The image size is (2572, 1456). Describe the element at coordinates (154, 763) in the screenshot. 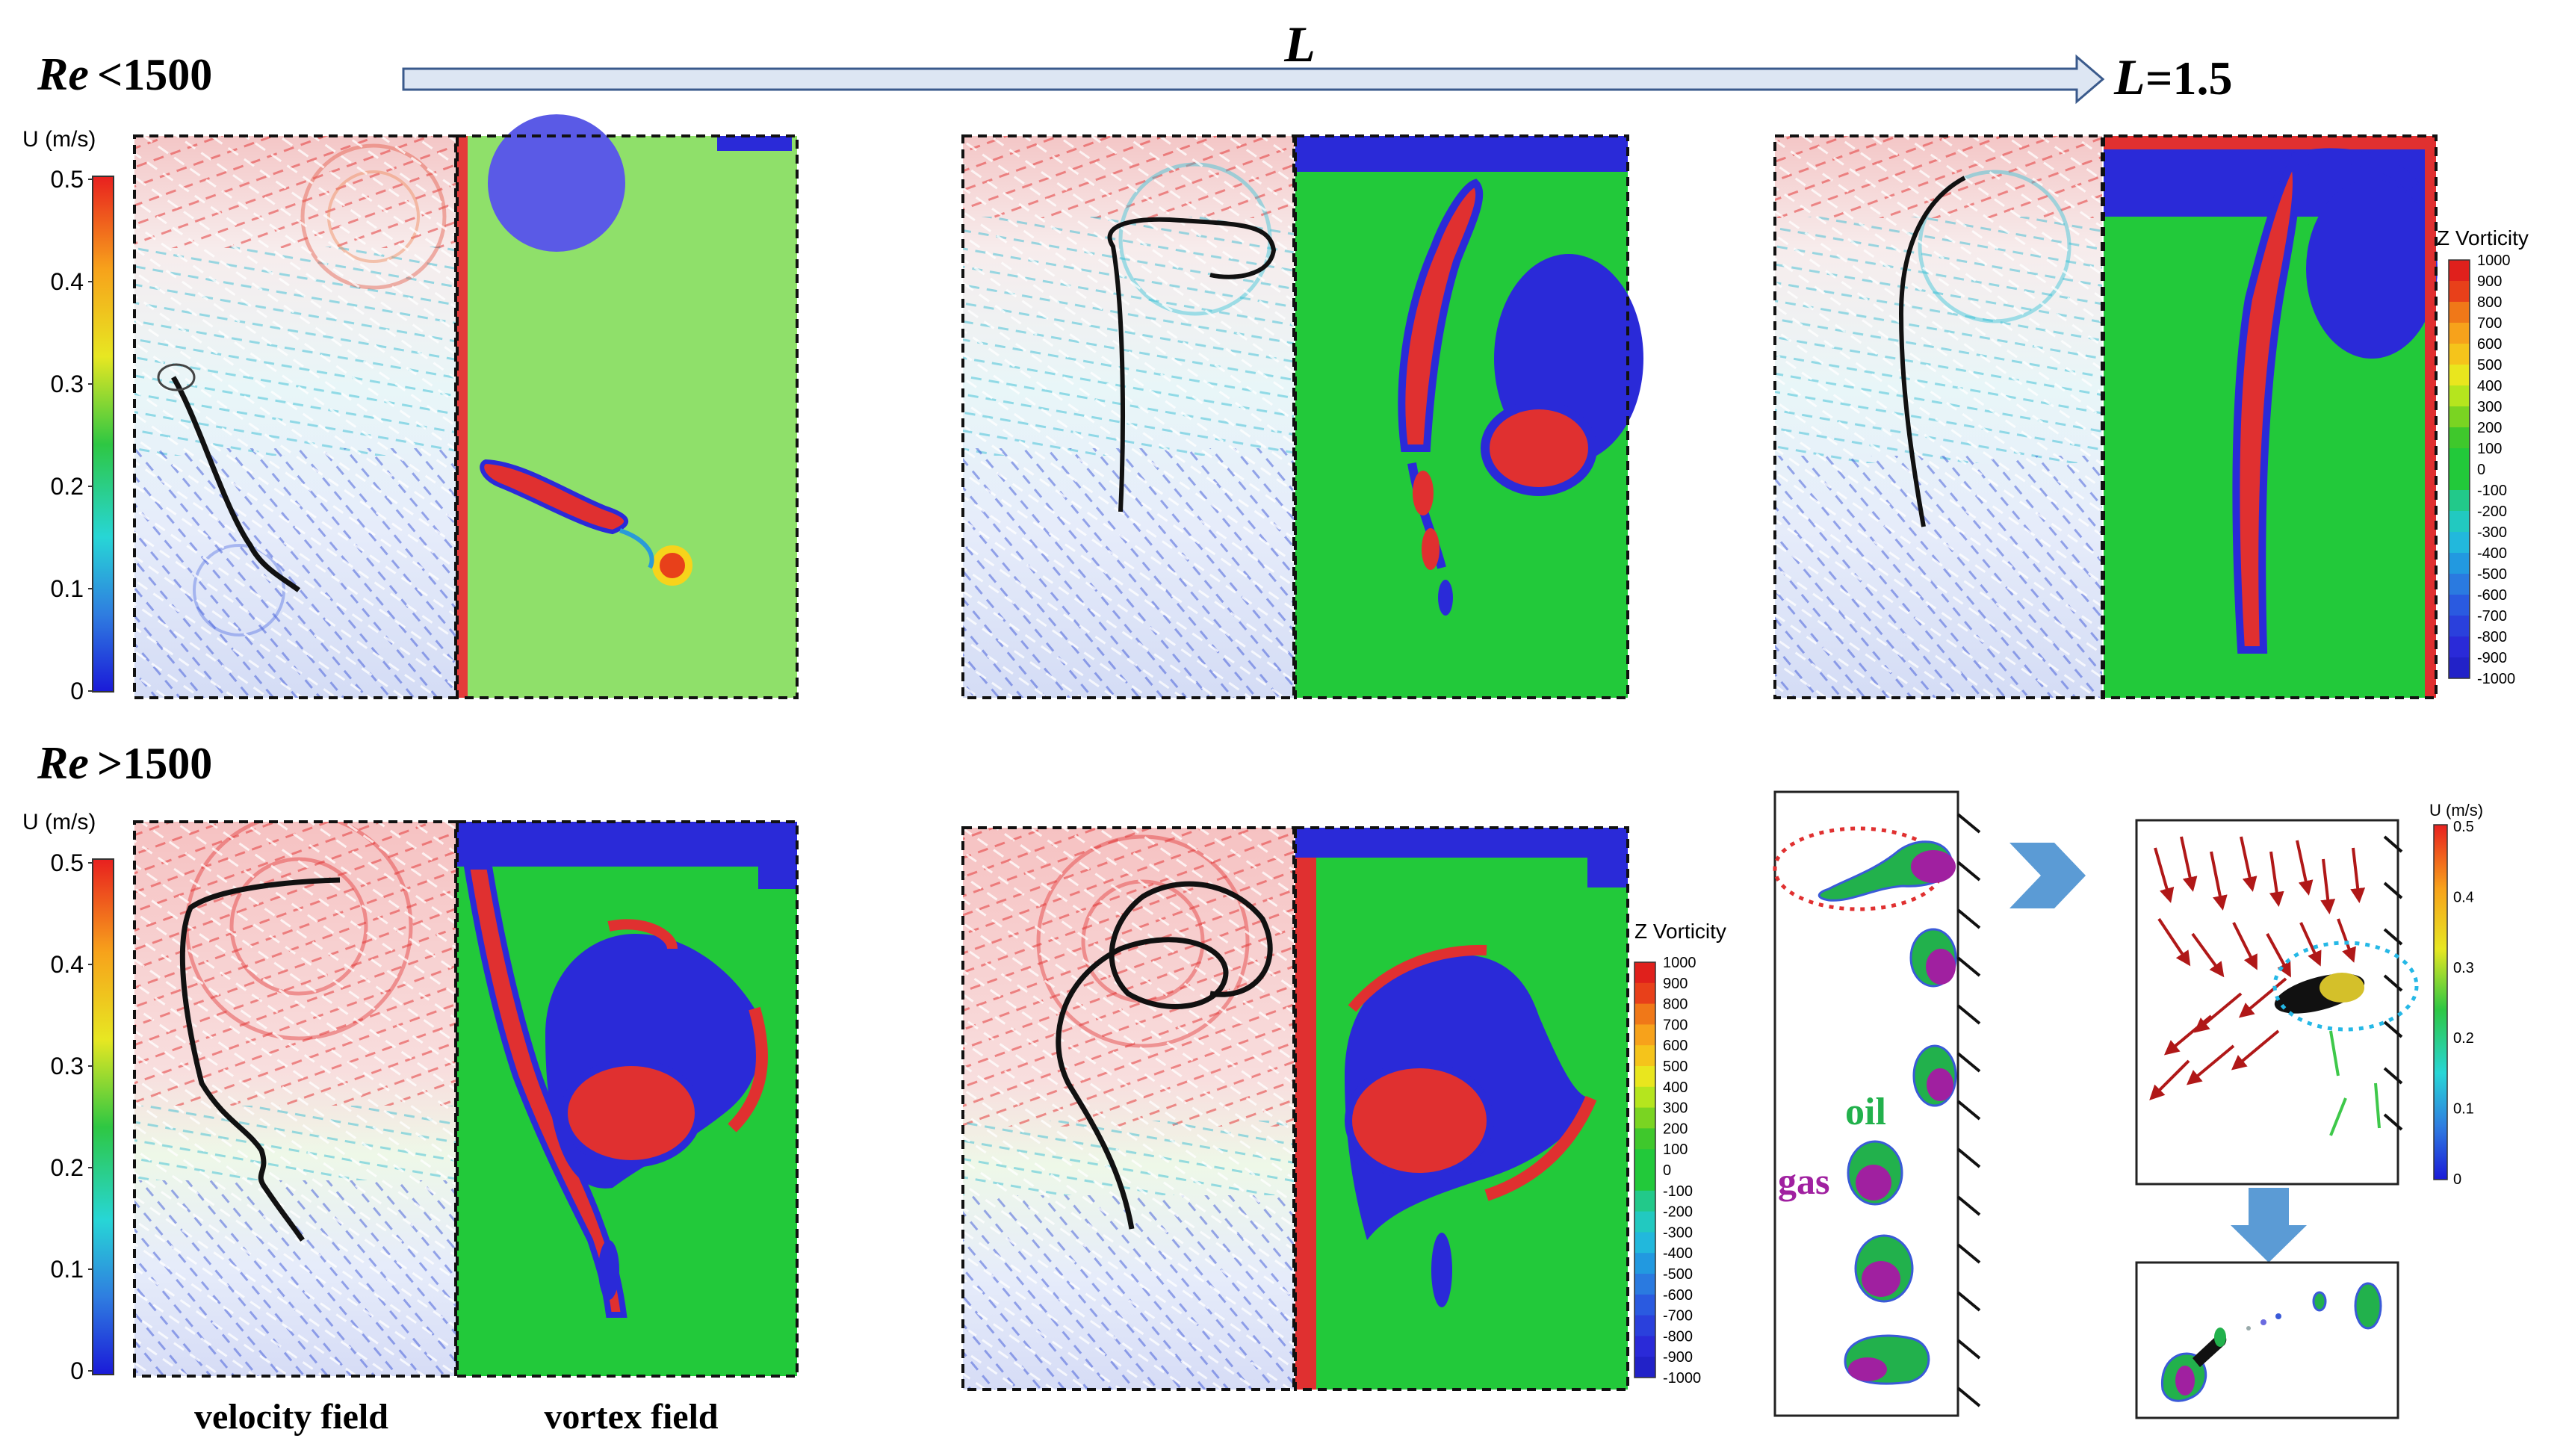

I see `row2-re-condition: >1500` at that location.